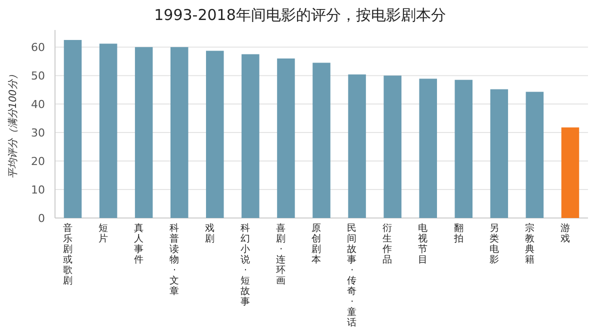 The image size is (600, 329). Describe the element at coordinates (458, 233) in the screenshot. I see `x-tick-label: 翻拍` at that location.